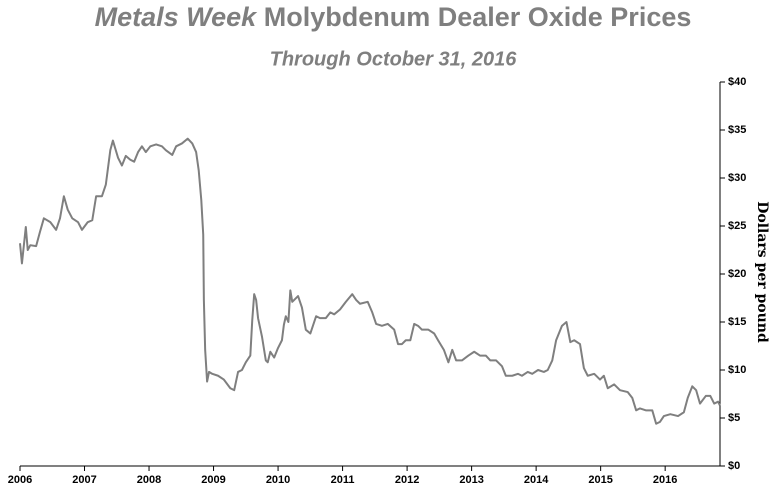 The image size is (776, 496). I want to click on y-tick-label: $25, so click(737, 226).